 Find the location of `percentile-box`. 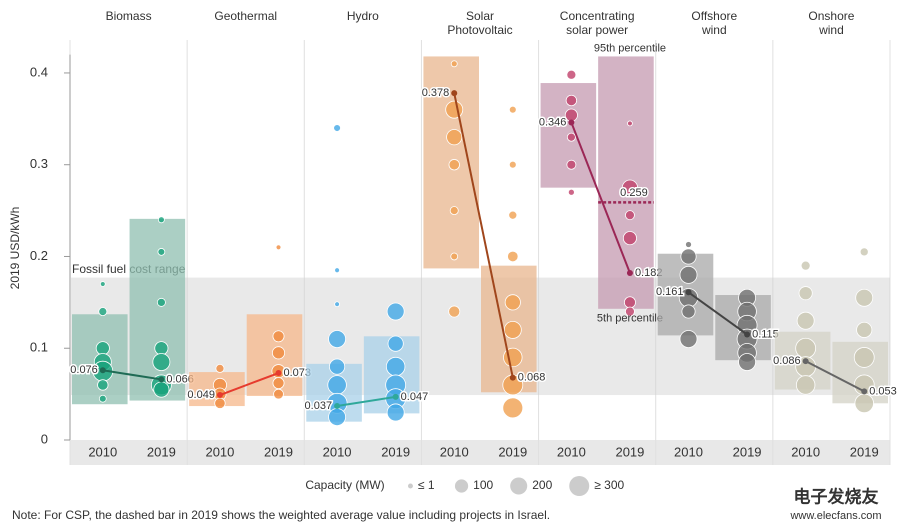

percentile-box is located at coordinates (157, 309).